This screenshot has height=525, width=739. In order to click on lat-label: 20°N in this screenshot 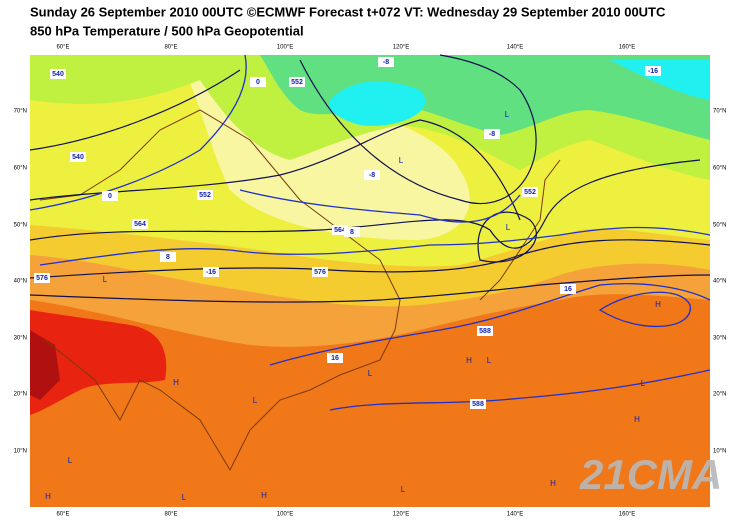, I will do `click(719, 395)`.